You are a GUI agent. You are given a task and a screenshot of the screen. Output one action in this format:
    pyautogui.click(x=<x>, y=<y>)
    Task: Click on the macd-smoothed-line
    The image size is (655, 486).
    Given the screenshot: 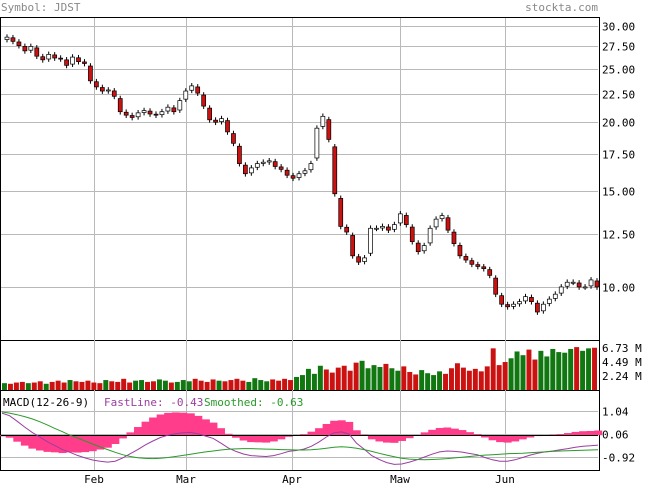 What is the action you would take?
    pyautogui.click(x=300, y=436)
    